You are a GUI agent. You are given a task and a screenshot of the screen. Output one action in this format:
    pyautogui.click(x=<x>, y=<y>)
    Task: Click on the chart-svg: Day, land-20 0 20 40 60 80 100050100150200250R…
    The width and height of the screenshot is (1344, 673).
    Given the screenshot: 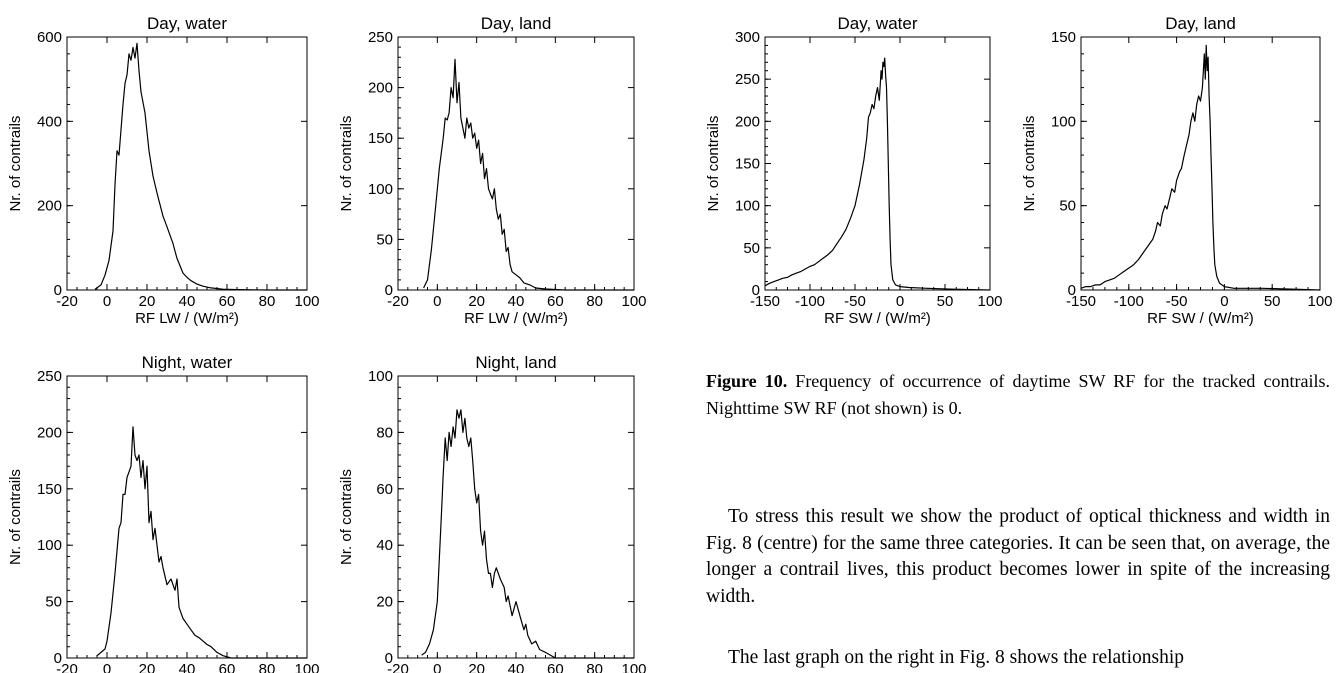 What is the action you would take?
    pyautogui.click(x=492, y=170)
    